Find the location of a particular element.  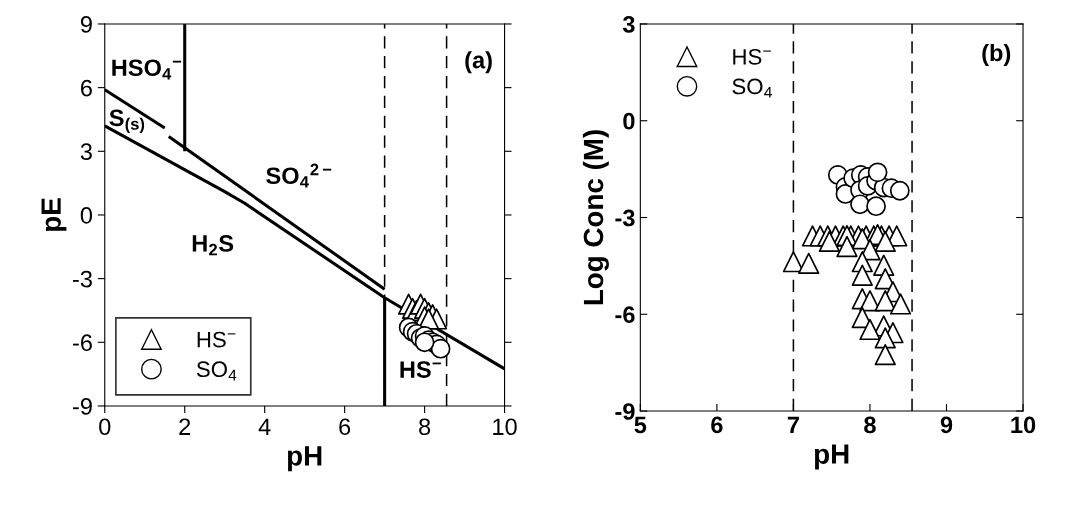

annotation: H$_{2}$S is located at coordinates (213, 245).